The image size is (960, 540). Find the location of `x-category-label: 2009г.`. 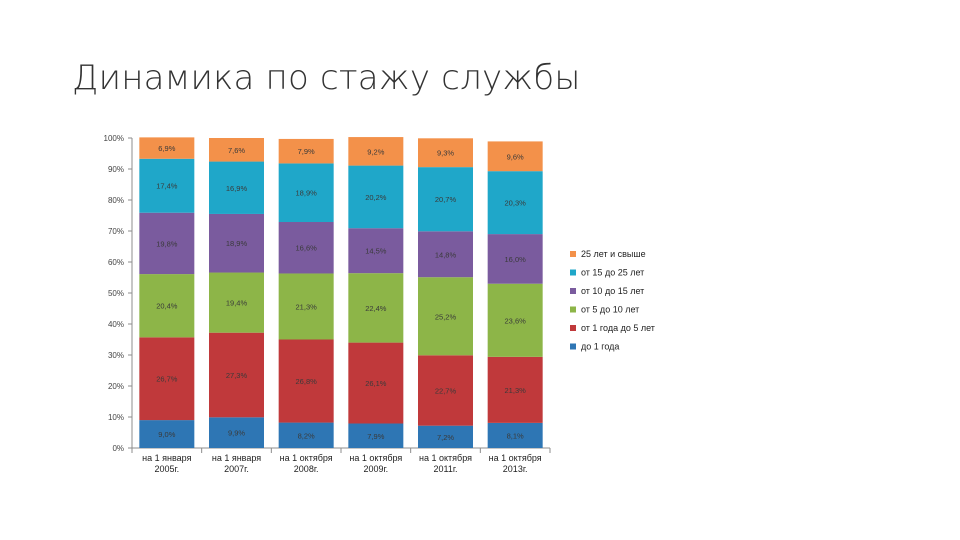

x-category-label: 2009г. is located at coordinates (375, 469).